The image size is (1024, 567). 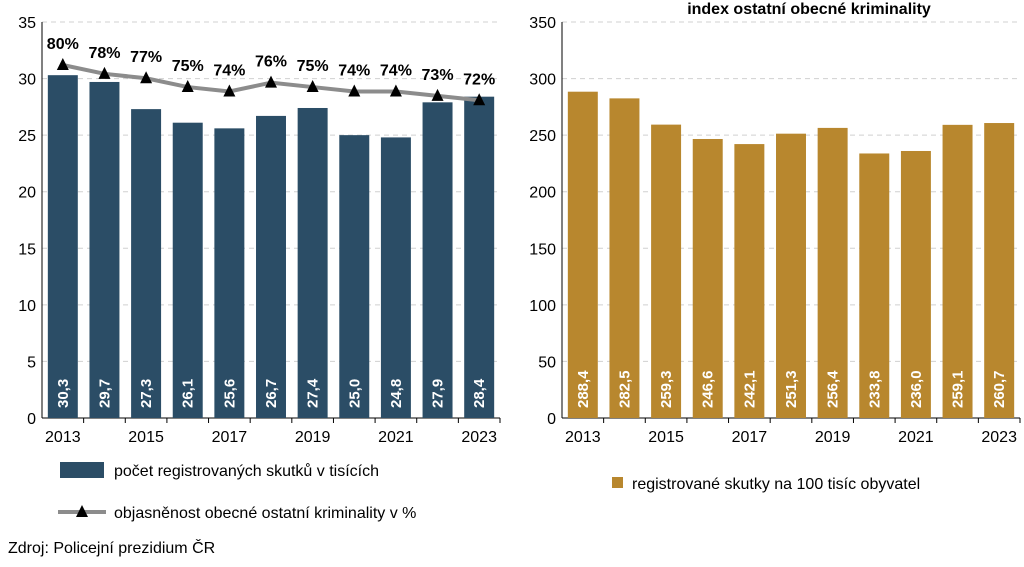 What do you see at coordinates (27, 193) in the screenshot?
I see `y-tick-label: 20` at bounding box center [27, 193].